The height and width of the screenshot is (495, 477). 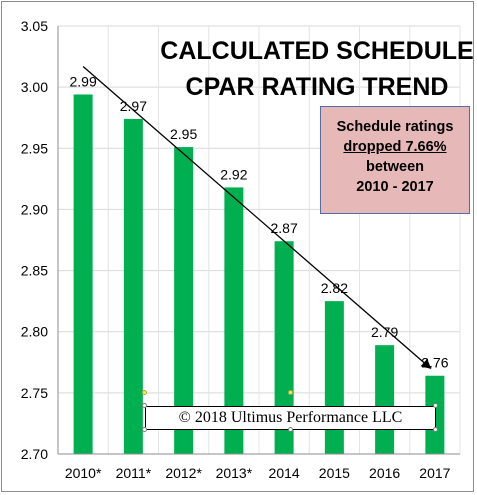 What do you see at coordinates (290, 392) in the screenshot?
I see `resize-handle-top-center` at bounding box center [290, 392].